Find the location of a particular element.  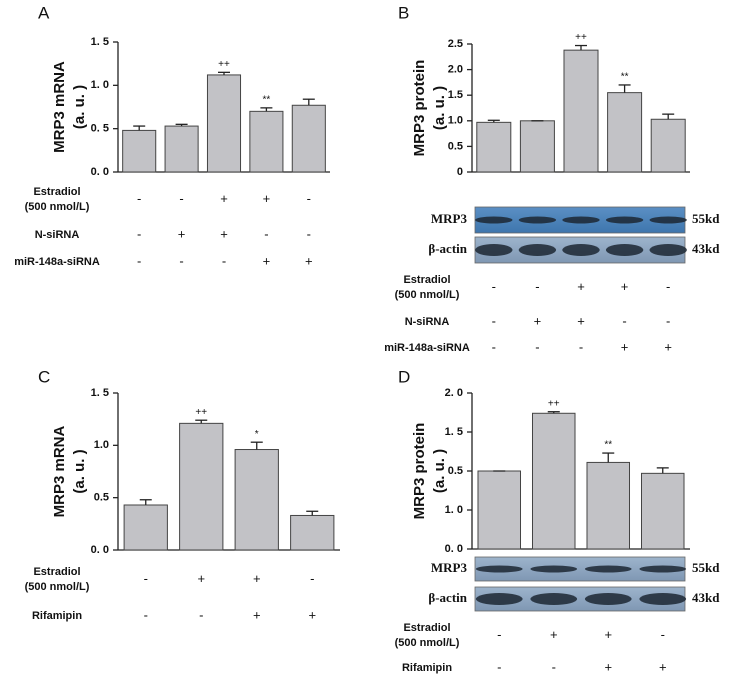

y-tick-label: 2.0 is located at coordinates (455, 70).